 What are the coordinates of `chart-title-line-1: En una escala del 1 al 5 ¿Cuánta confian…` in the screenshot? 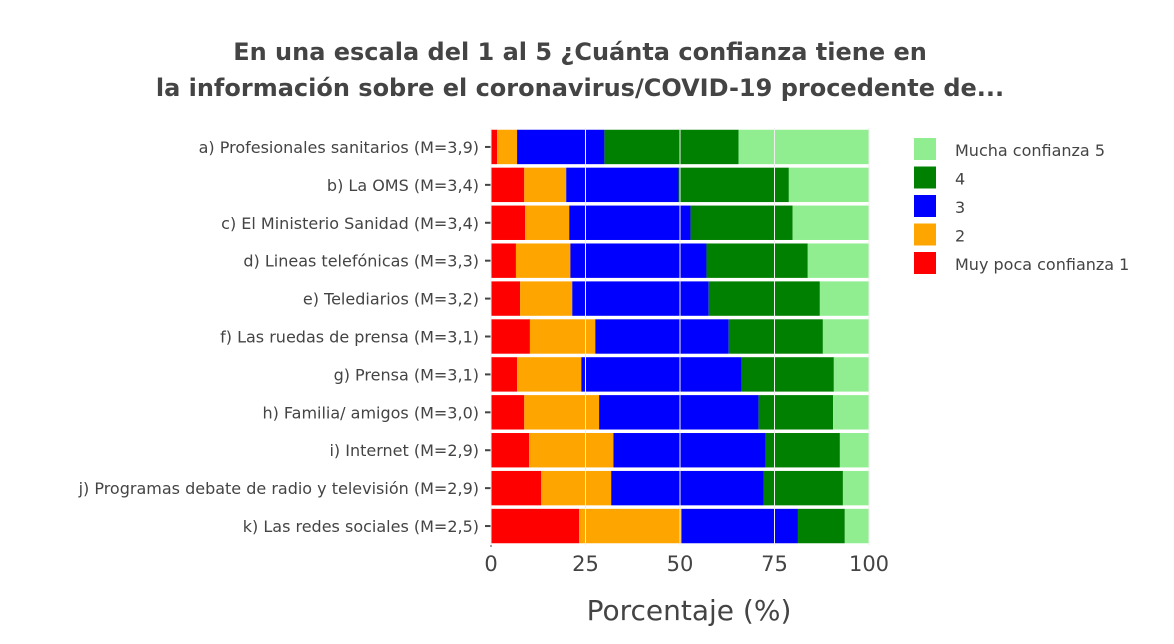 It's located at (580, 52).